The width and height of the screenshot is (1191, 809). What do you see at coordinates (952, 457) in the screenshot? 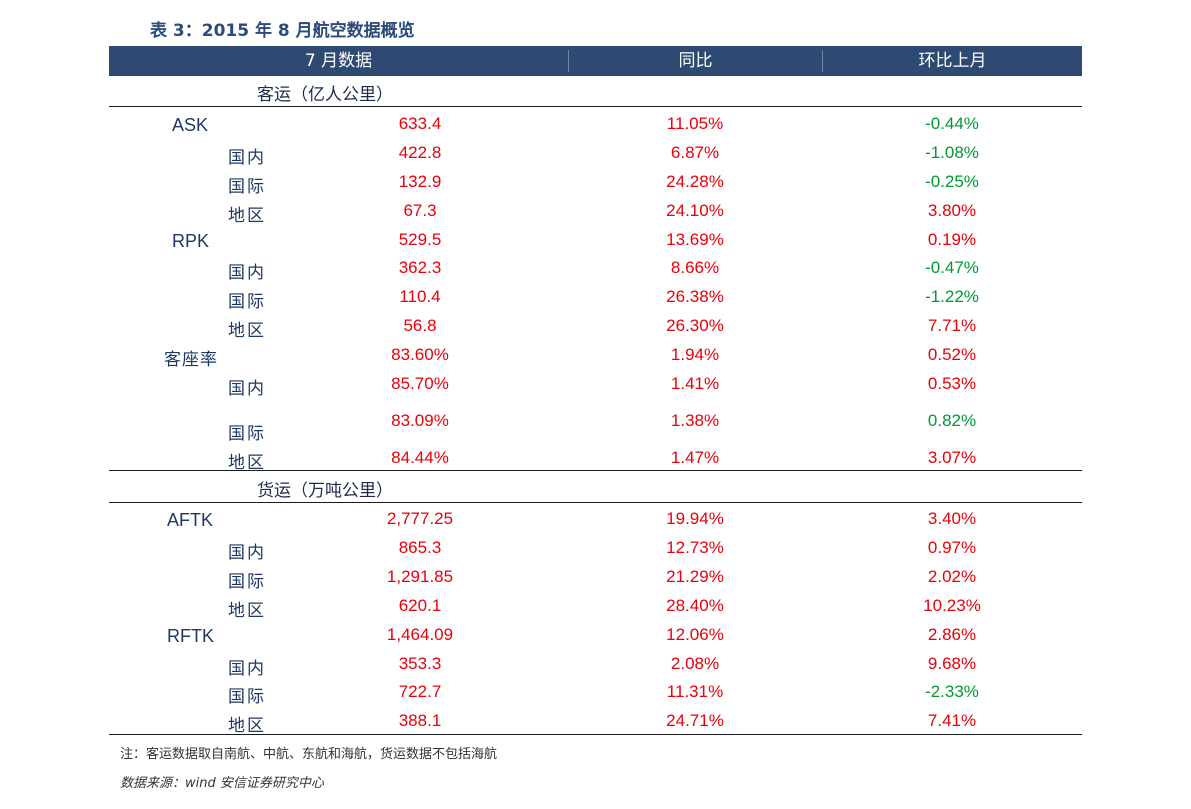
I see `row-mom: 3.07%` at bounding box center [952, 457].